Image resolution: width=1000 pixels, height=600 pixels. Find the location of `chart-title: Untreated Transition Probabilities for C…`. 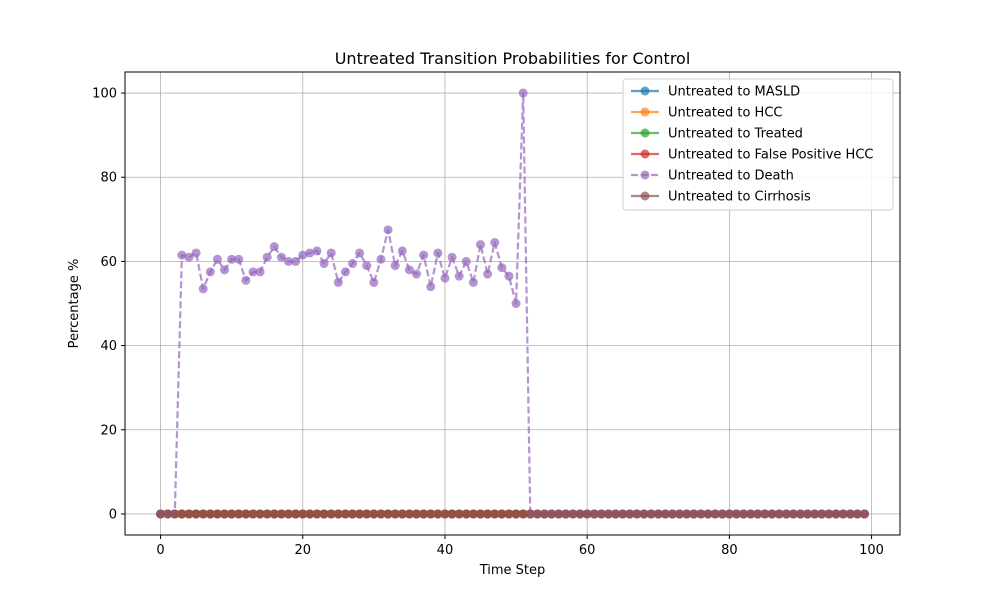

chart-title: Untreated Transition Probabilities for C… is located at coordinates (513, 58).